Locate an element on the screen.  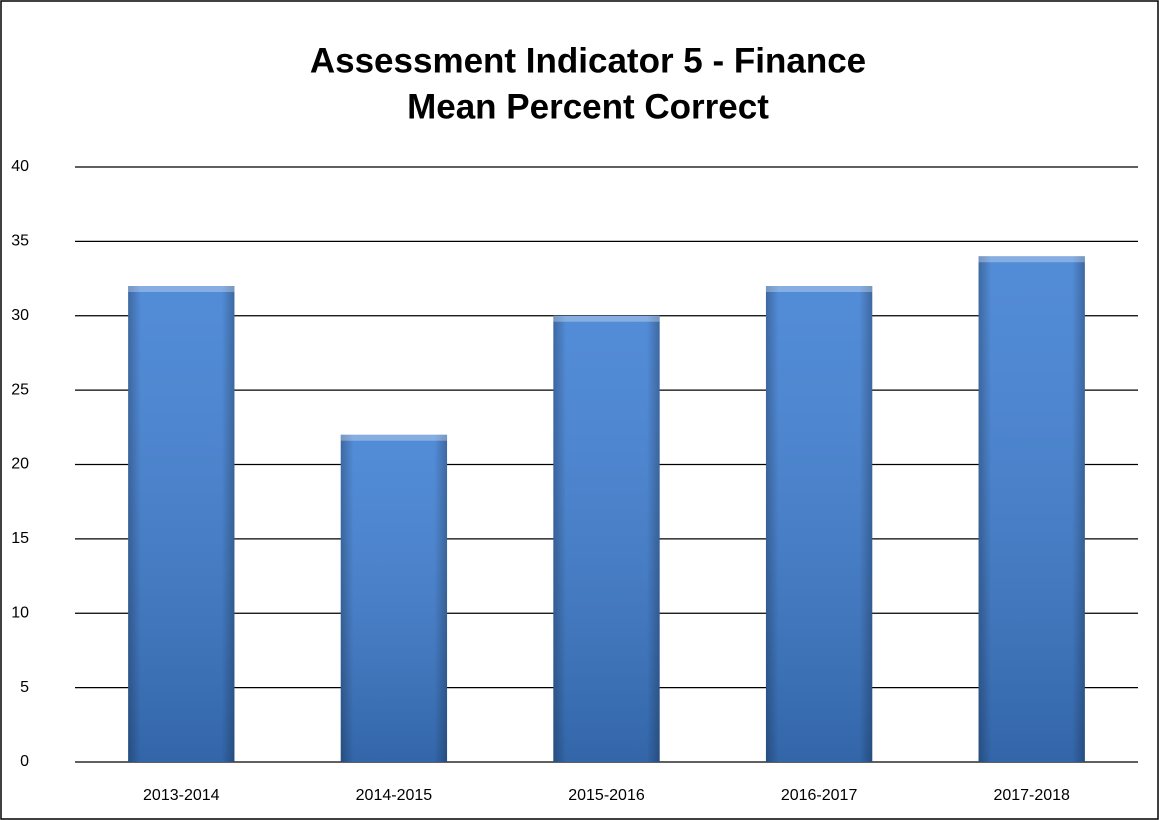
y-tick-label: 5 is located at coordinates (24, 687).